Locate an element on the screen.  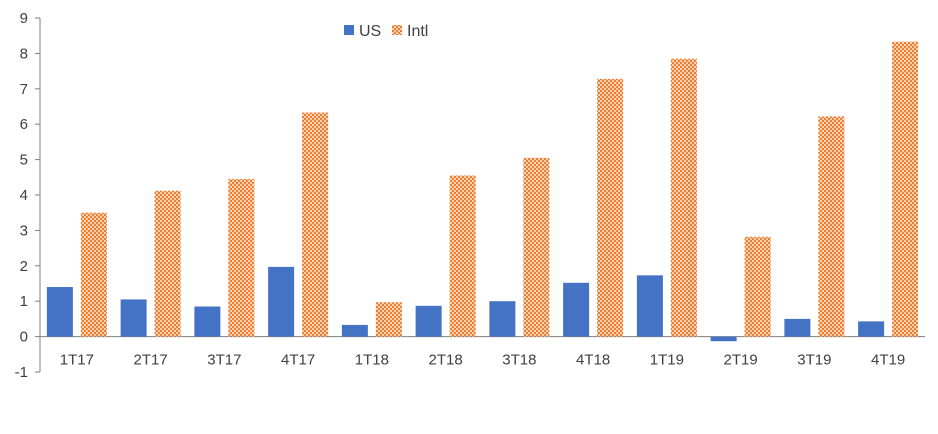
y-tick-label: 1 is located at coordinates (24, 301).